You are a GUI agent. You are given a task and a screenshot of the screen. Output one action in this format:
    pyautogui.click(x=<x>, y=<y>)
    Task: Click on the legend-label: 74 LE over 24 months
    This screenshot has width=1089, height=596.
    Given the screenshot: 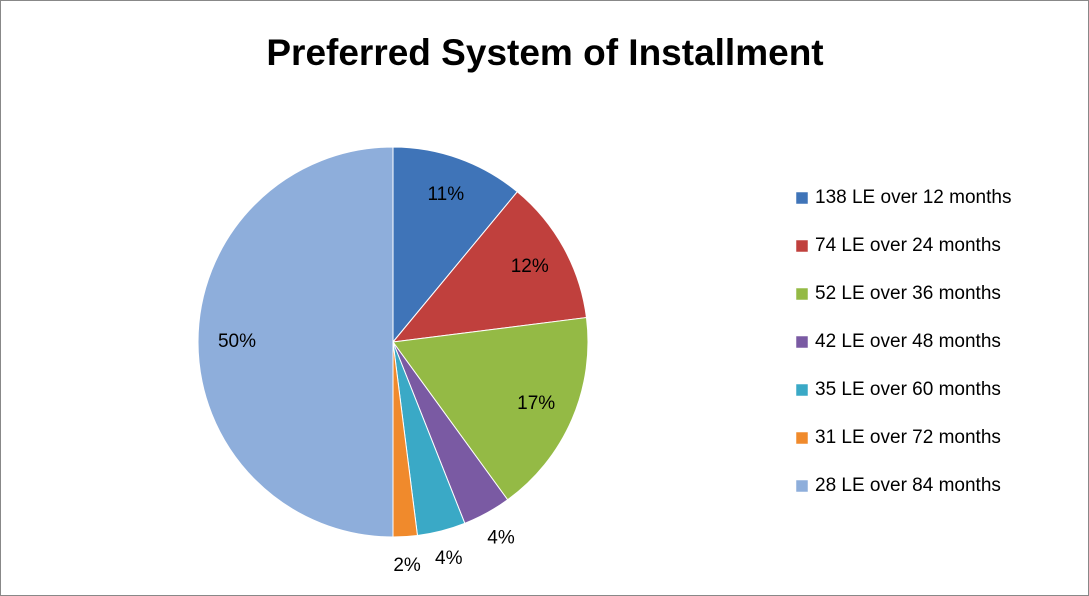 What is the action you would take?
    pyautogui.click(x=908, y=245)
    